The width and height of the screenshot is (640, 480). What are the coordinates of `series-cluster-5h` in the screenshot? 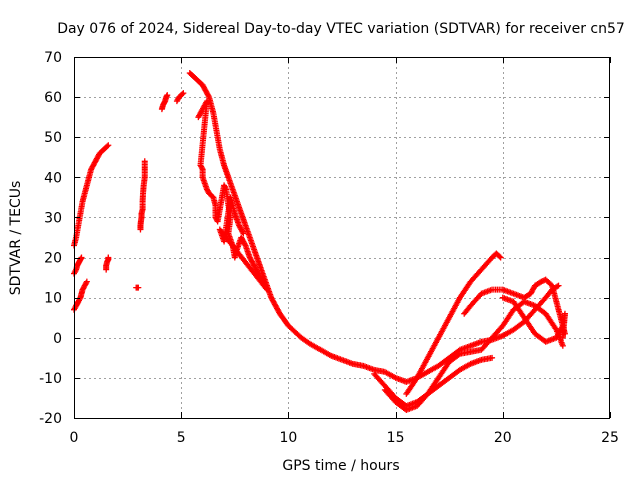 It's located at (180, 97).